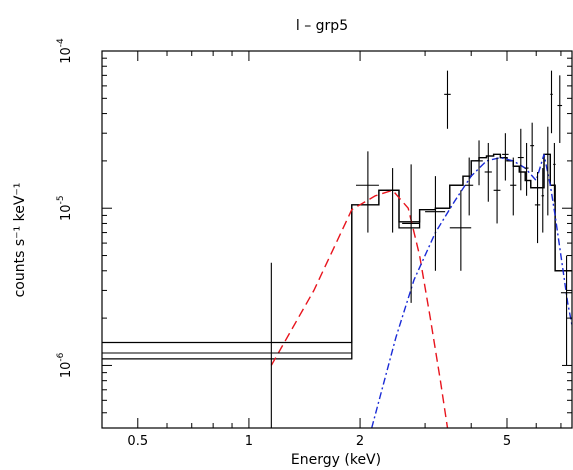  What do you see at coordinates (249, 441) in the screenshot?
I see `x-tick-label: 1` at bounding box center [249, 441].